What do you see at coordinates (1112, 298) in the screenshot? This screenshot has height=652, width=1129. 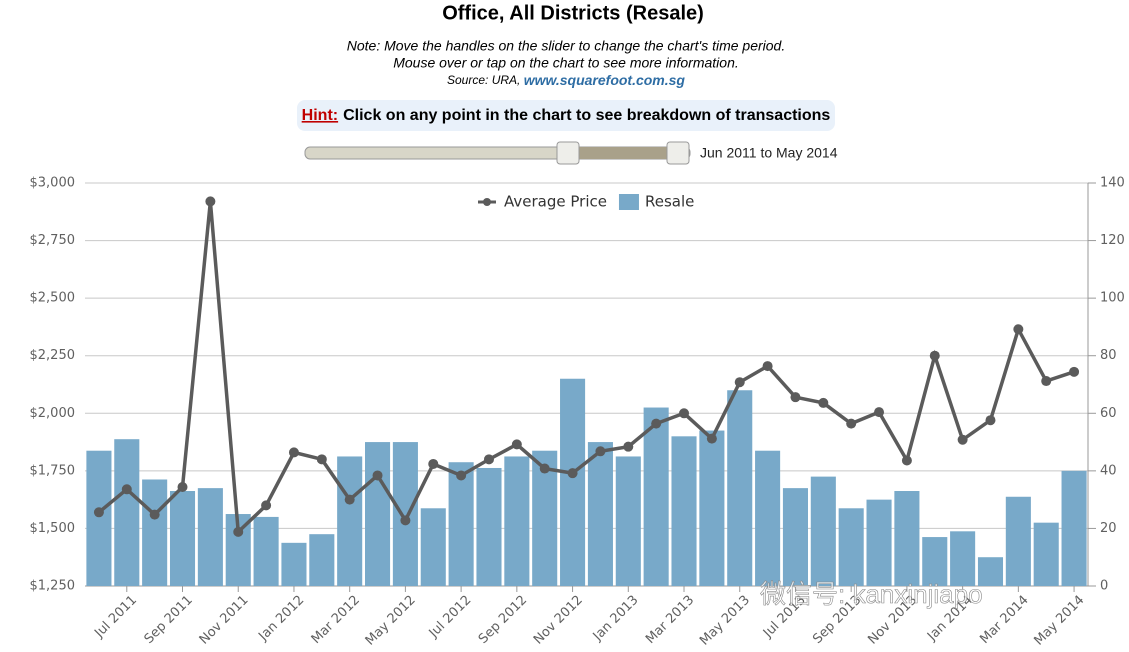 I see `y2-tick-label: 100` at bounding box center [1112, 298].